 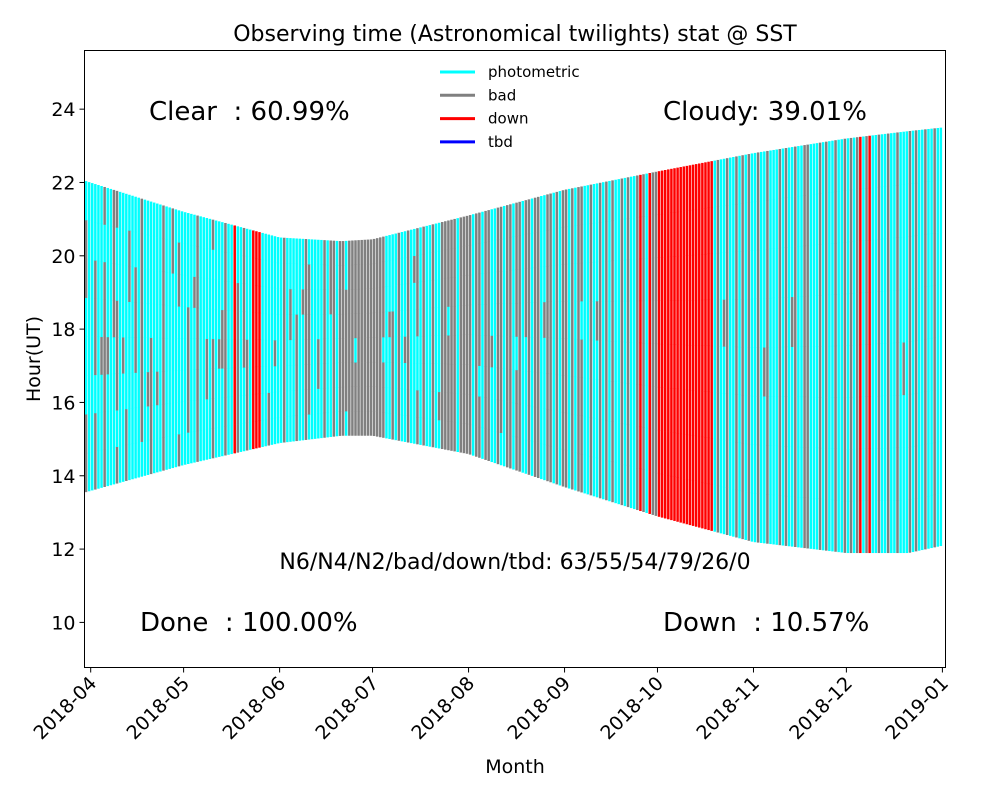 What do you see at coordinates (63, 110) in the screenshot?
I see `y-tick-label: 24` at bounding box center [63, 110].